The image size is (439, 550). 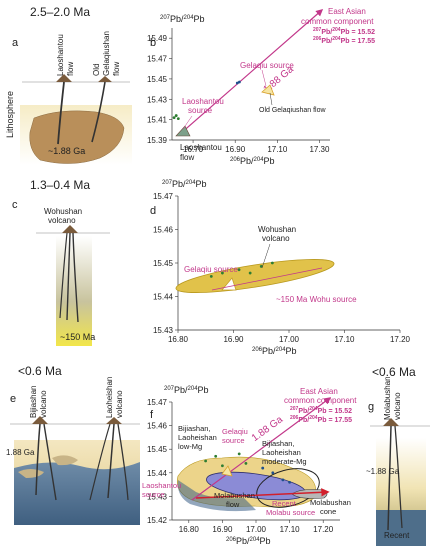 What do you see at coordinates (66, 151) in the screenshot?
I see `age-label-a-body: ~1.88 Ga` at bounding box center [66, 151].